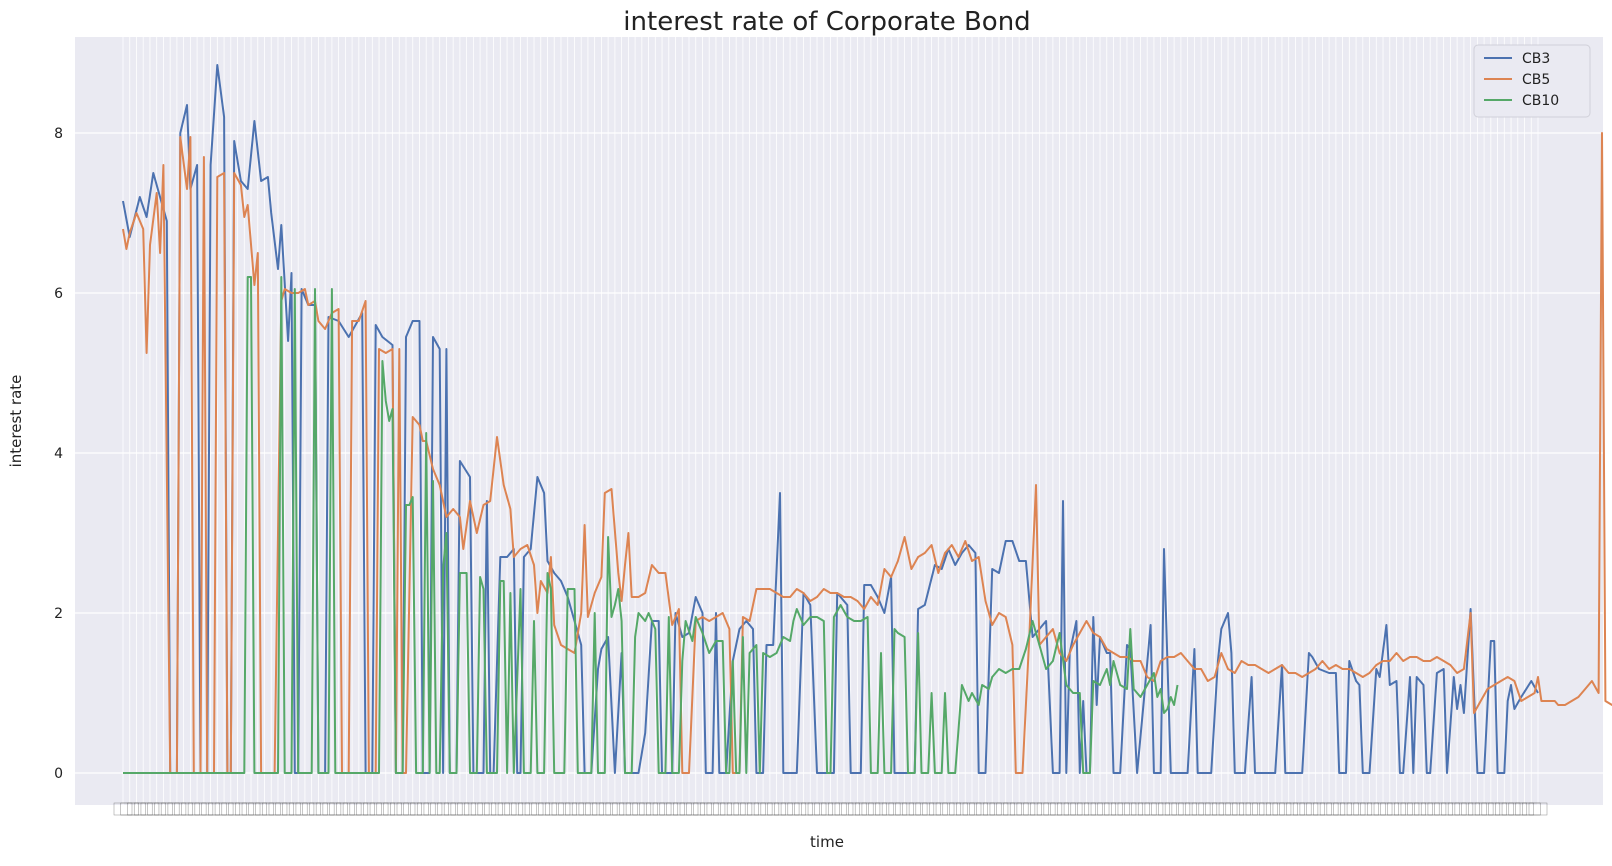 The width and height of the screenshot is (1612, 866). I want to click on y-tick-label: 2, so click(58, 614).